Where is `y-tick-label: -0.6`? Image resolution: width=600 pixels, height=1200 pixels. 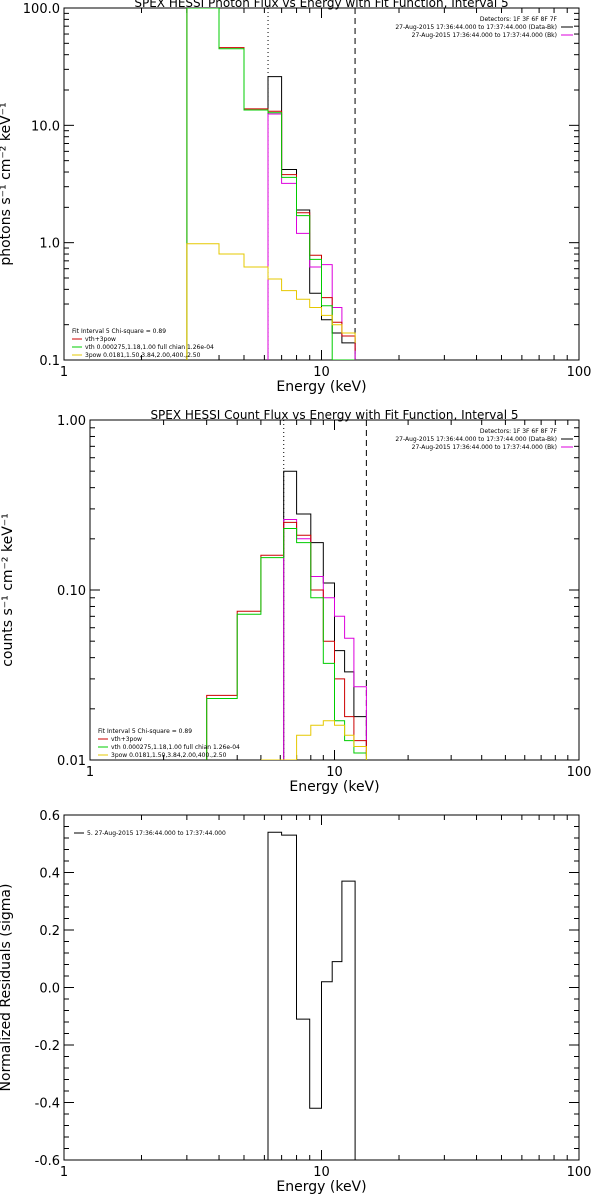
y-tick-label: -0.6 is located at coordinates (47, 1161).